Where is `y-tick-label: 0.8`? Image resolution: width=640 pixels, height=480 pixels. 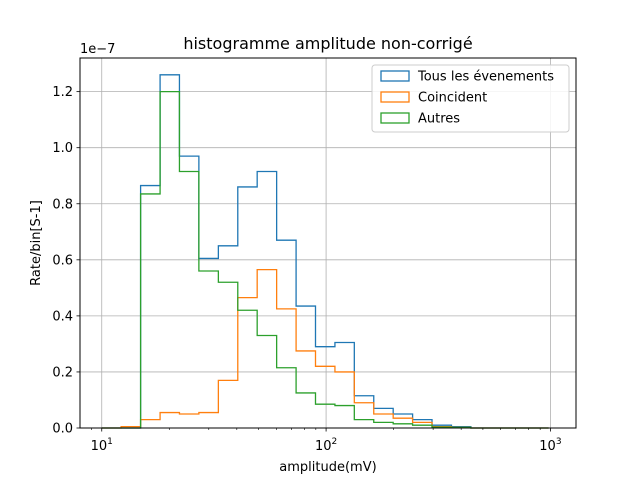
y-tick-label: 0.8 is located at coordinates (62, 204).